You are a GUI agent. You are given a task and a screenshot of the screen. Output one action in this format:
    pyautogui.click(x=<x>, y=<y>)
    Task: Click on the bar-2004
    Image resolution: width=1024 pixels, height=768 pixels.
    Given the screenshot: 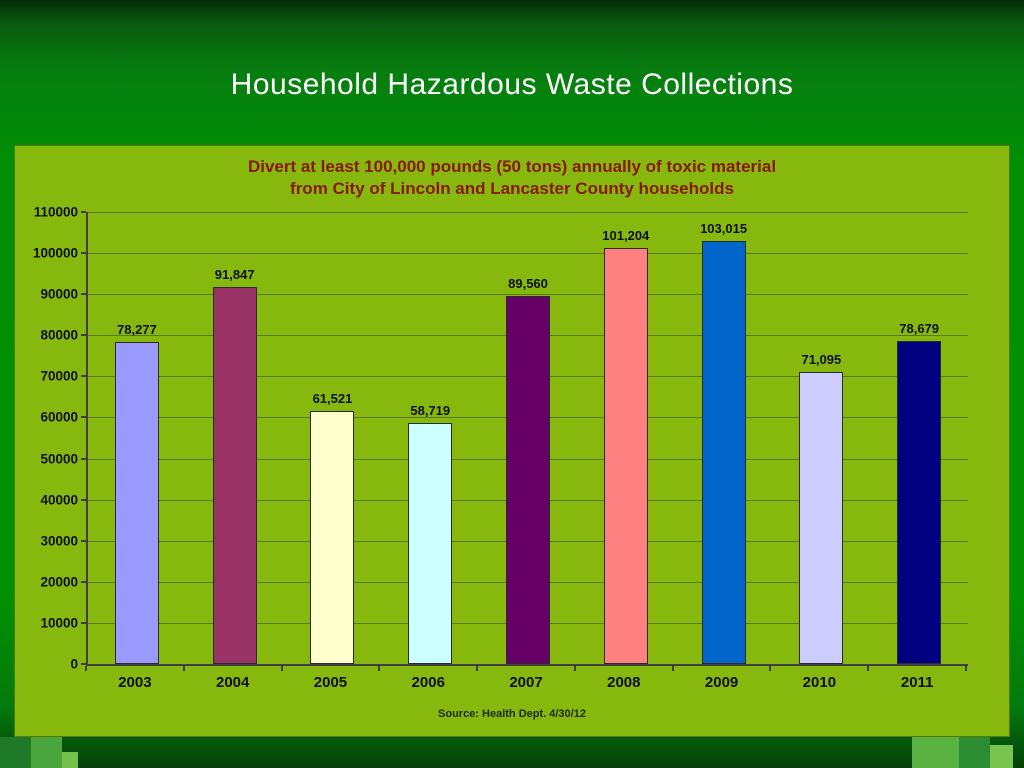 What is the action you would take?
    pyautogui.click(x=234, y=475)
    